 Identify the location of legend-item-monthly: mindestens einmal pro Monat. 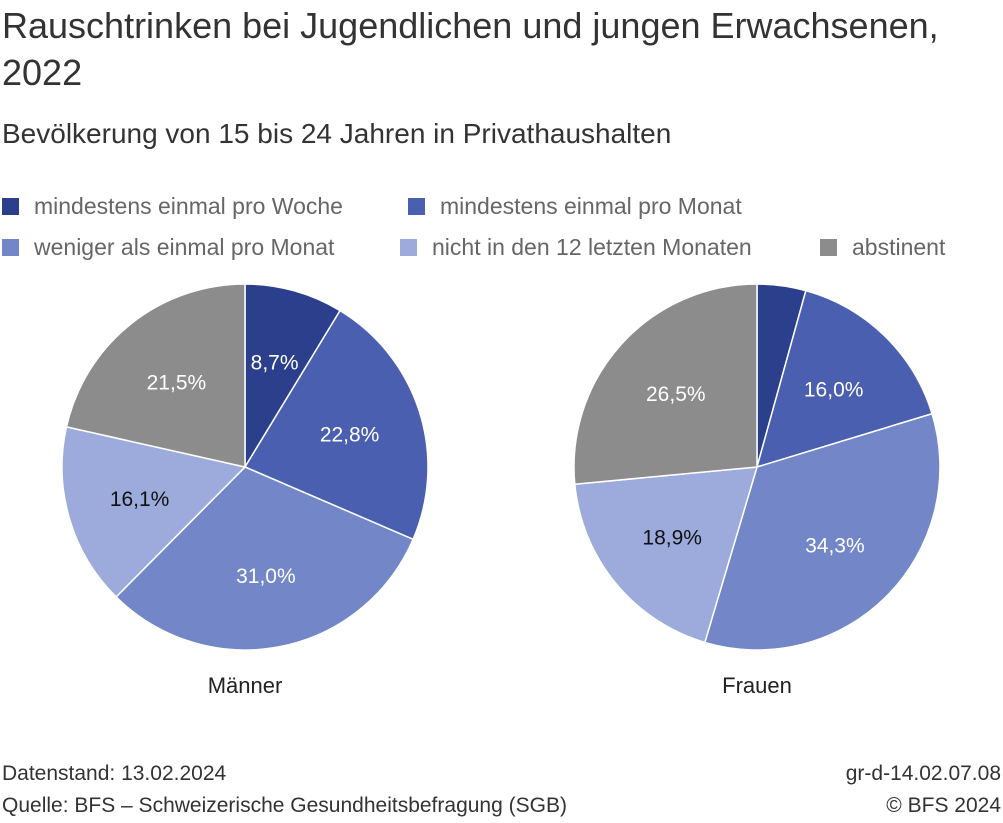
(575, 206).